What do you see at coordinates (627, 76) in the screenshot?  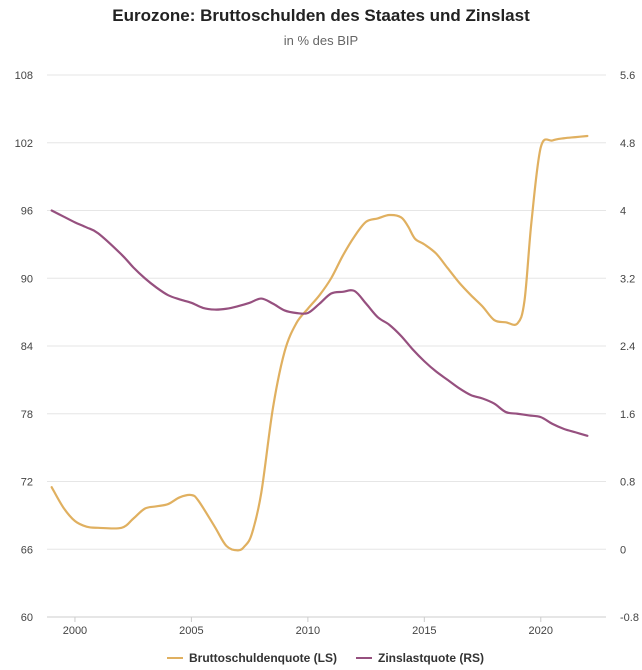 I see `y-right-tick-label: 5.6` at bounding box center [627, 76].